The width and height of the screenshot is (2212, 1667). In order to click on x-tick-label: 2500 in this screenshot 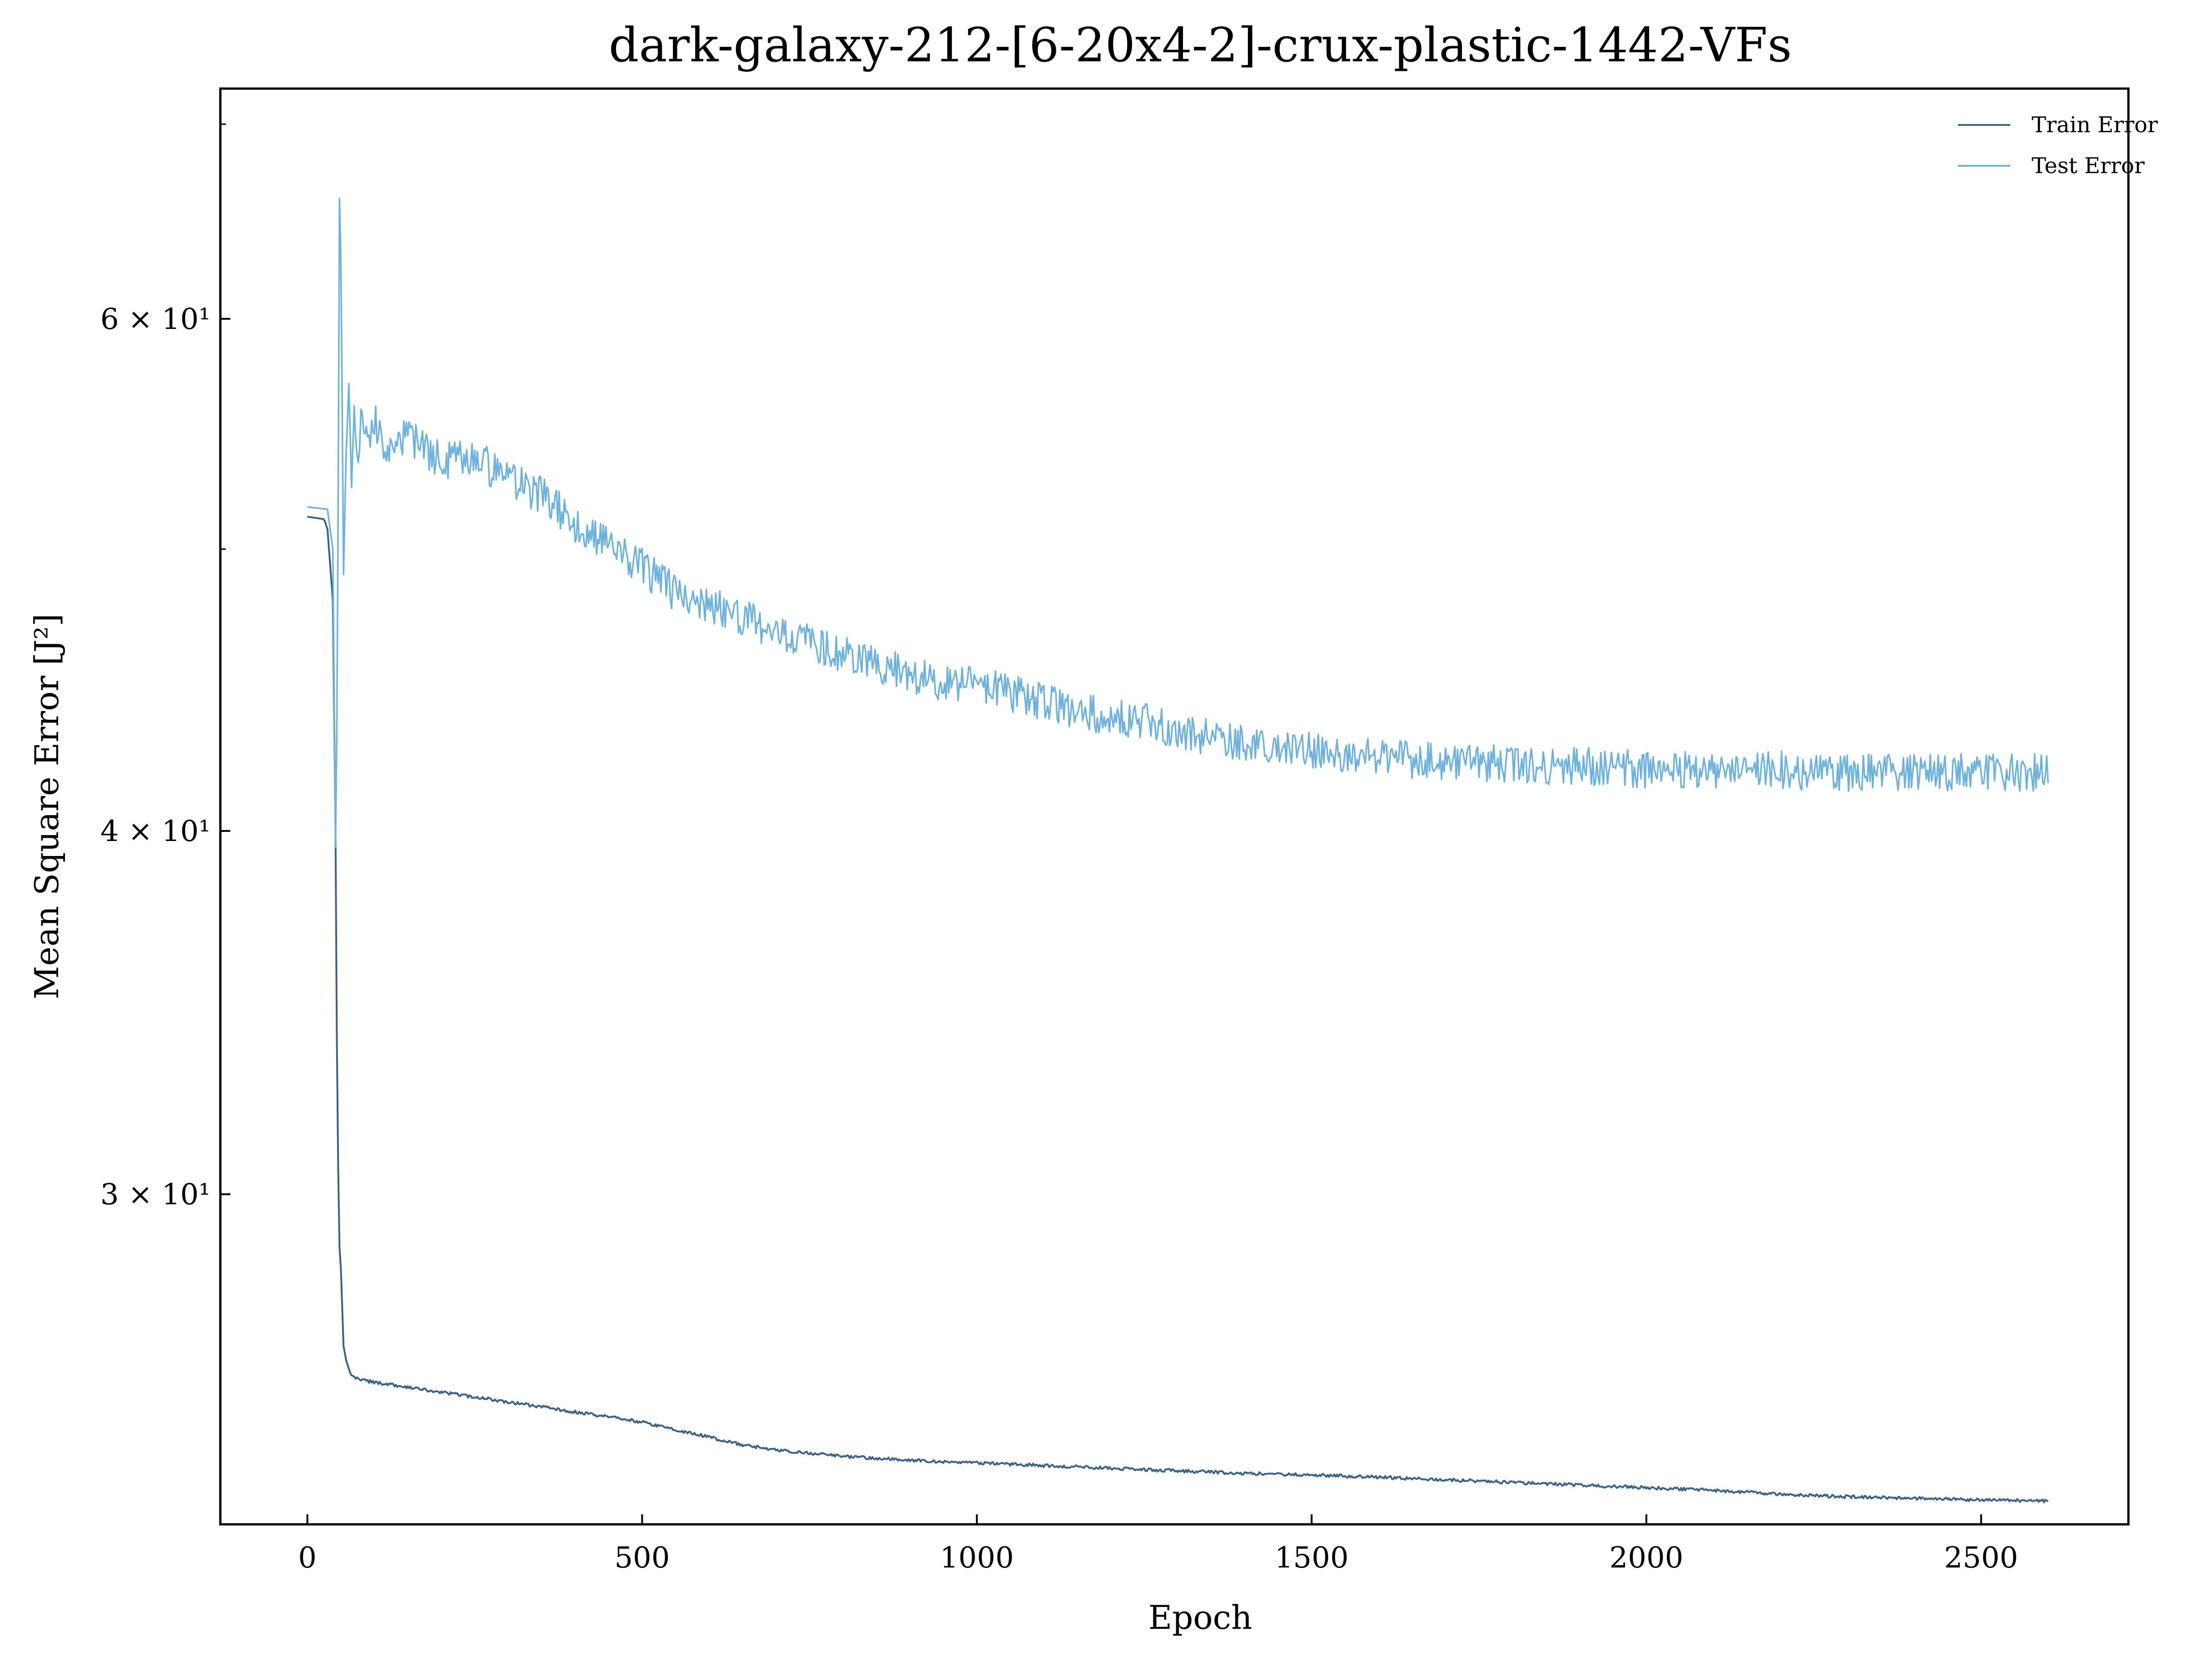, I will do `click(1981, 1558)`.